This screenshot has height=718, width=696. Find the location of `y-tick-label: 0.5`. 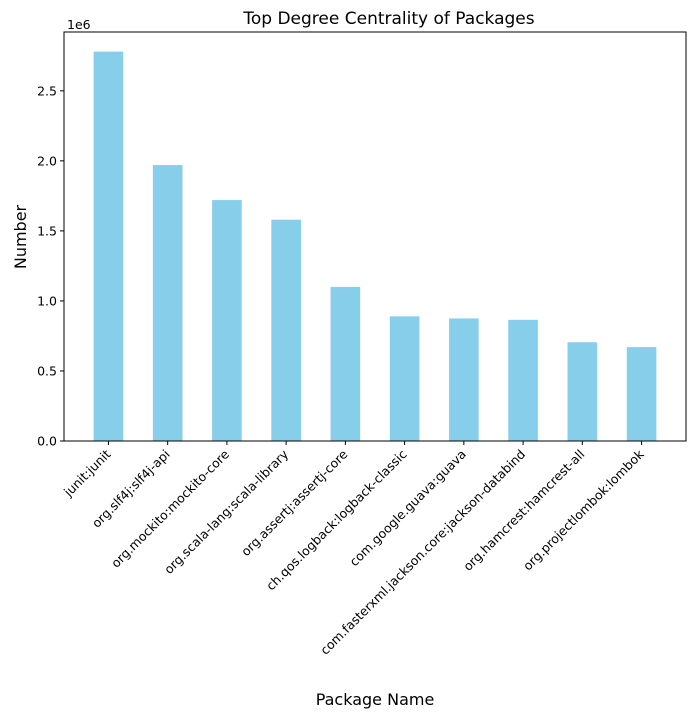

y-tick-label: 0.5 is located at coordinates (47, 370).